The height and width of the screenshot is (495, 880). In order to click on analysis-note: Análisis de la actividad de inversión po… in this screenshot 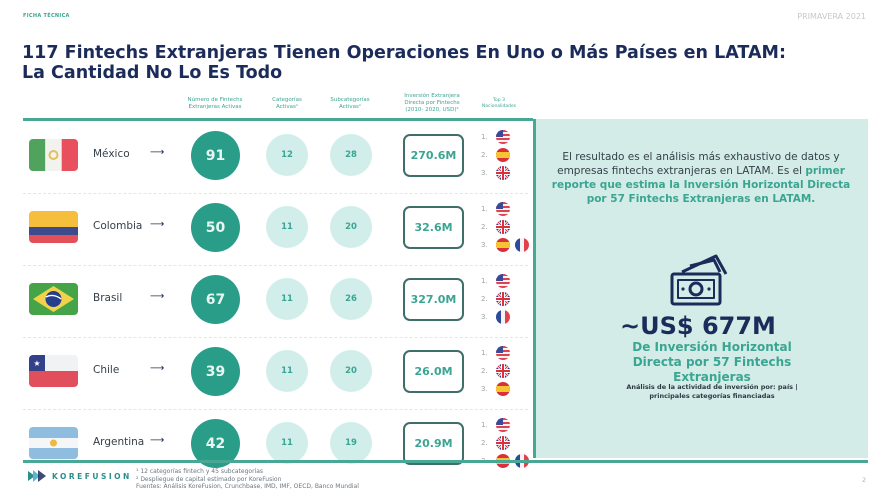, I will do `click(712, 391)`.